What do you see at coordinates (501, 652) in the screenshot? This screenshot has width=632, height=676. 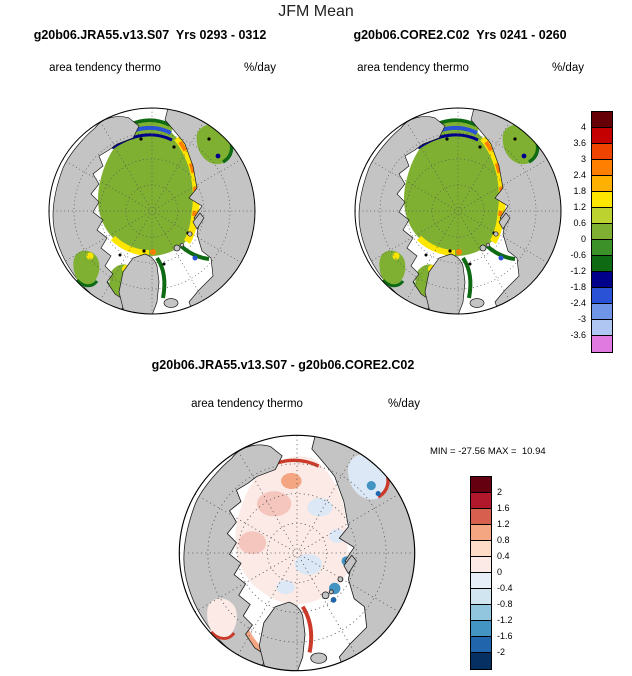 I see `colorbar-tick-label: -2` at bounding box center [501, 652].